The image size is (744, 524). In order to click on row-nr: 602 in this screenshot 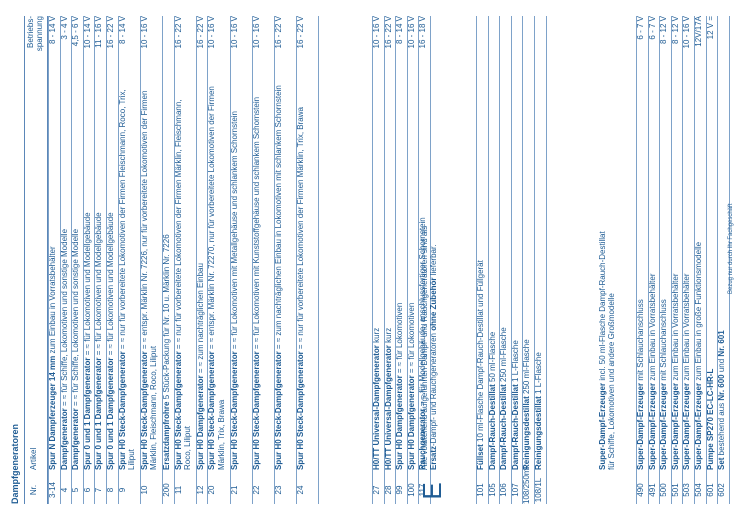, I will do `click(722, 490)`.